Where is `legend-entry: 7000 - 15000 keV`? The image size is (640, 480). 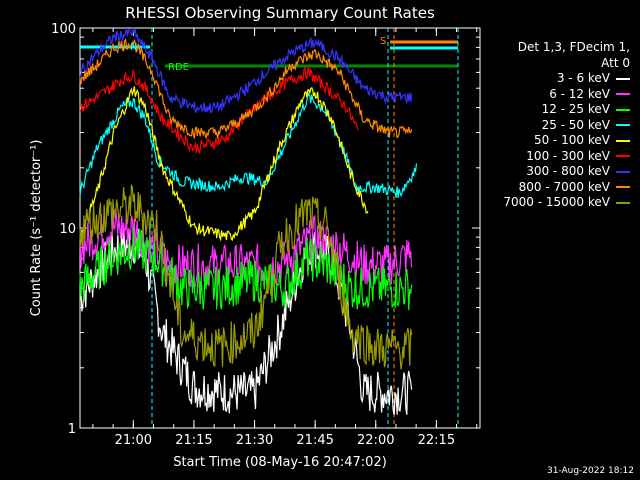
legend-entry: 7000 - 15000 keV is located at coordinates (555, 203).